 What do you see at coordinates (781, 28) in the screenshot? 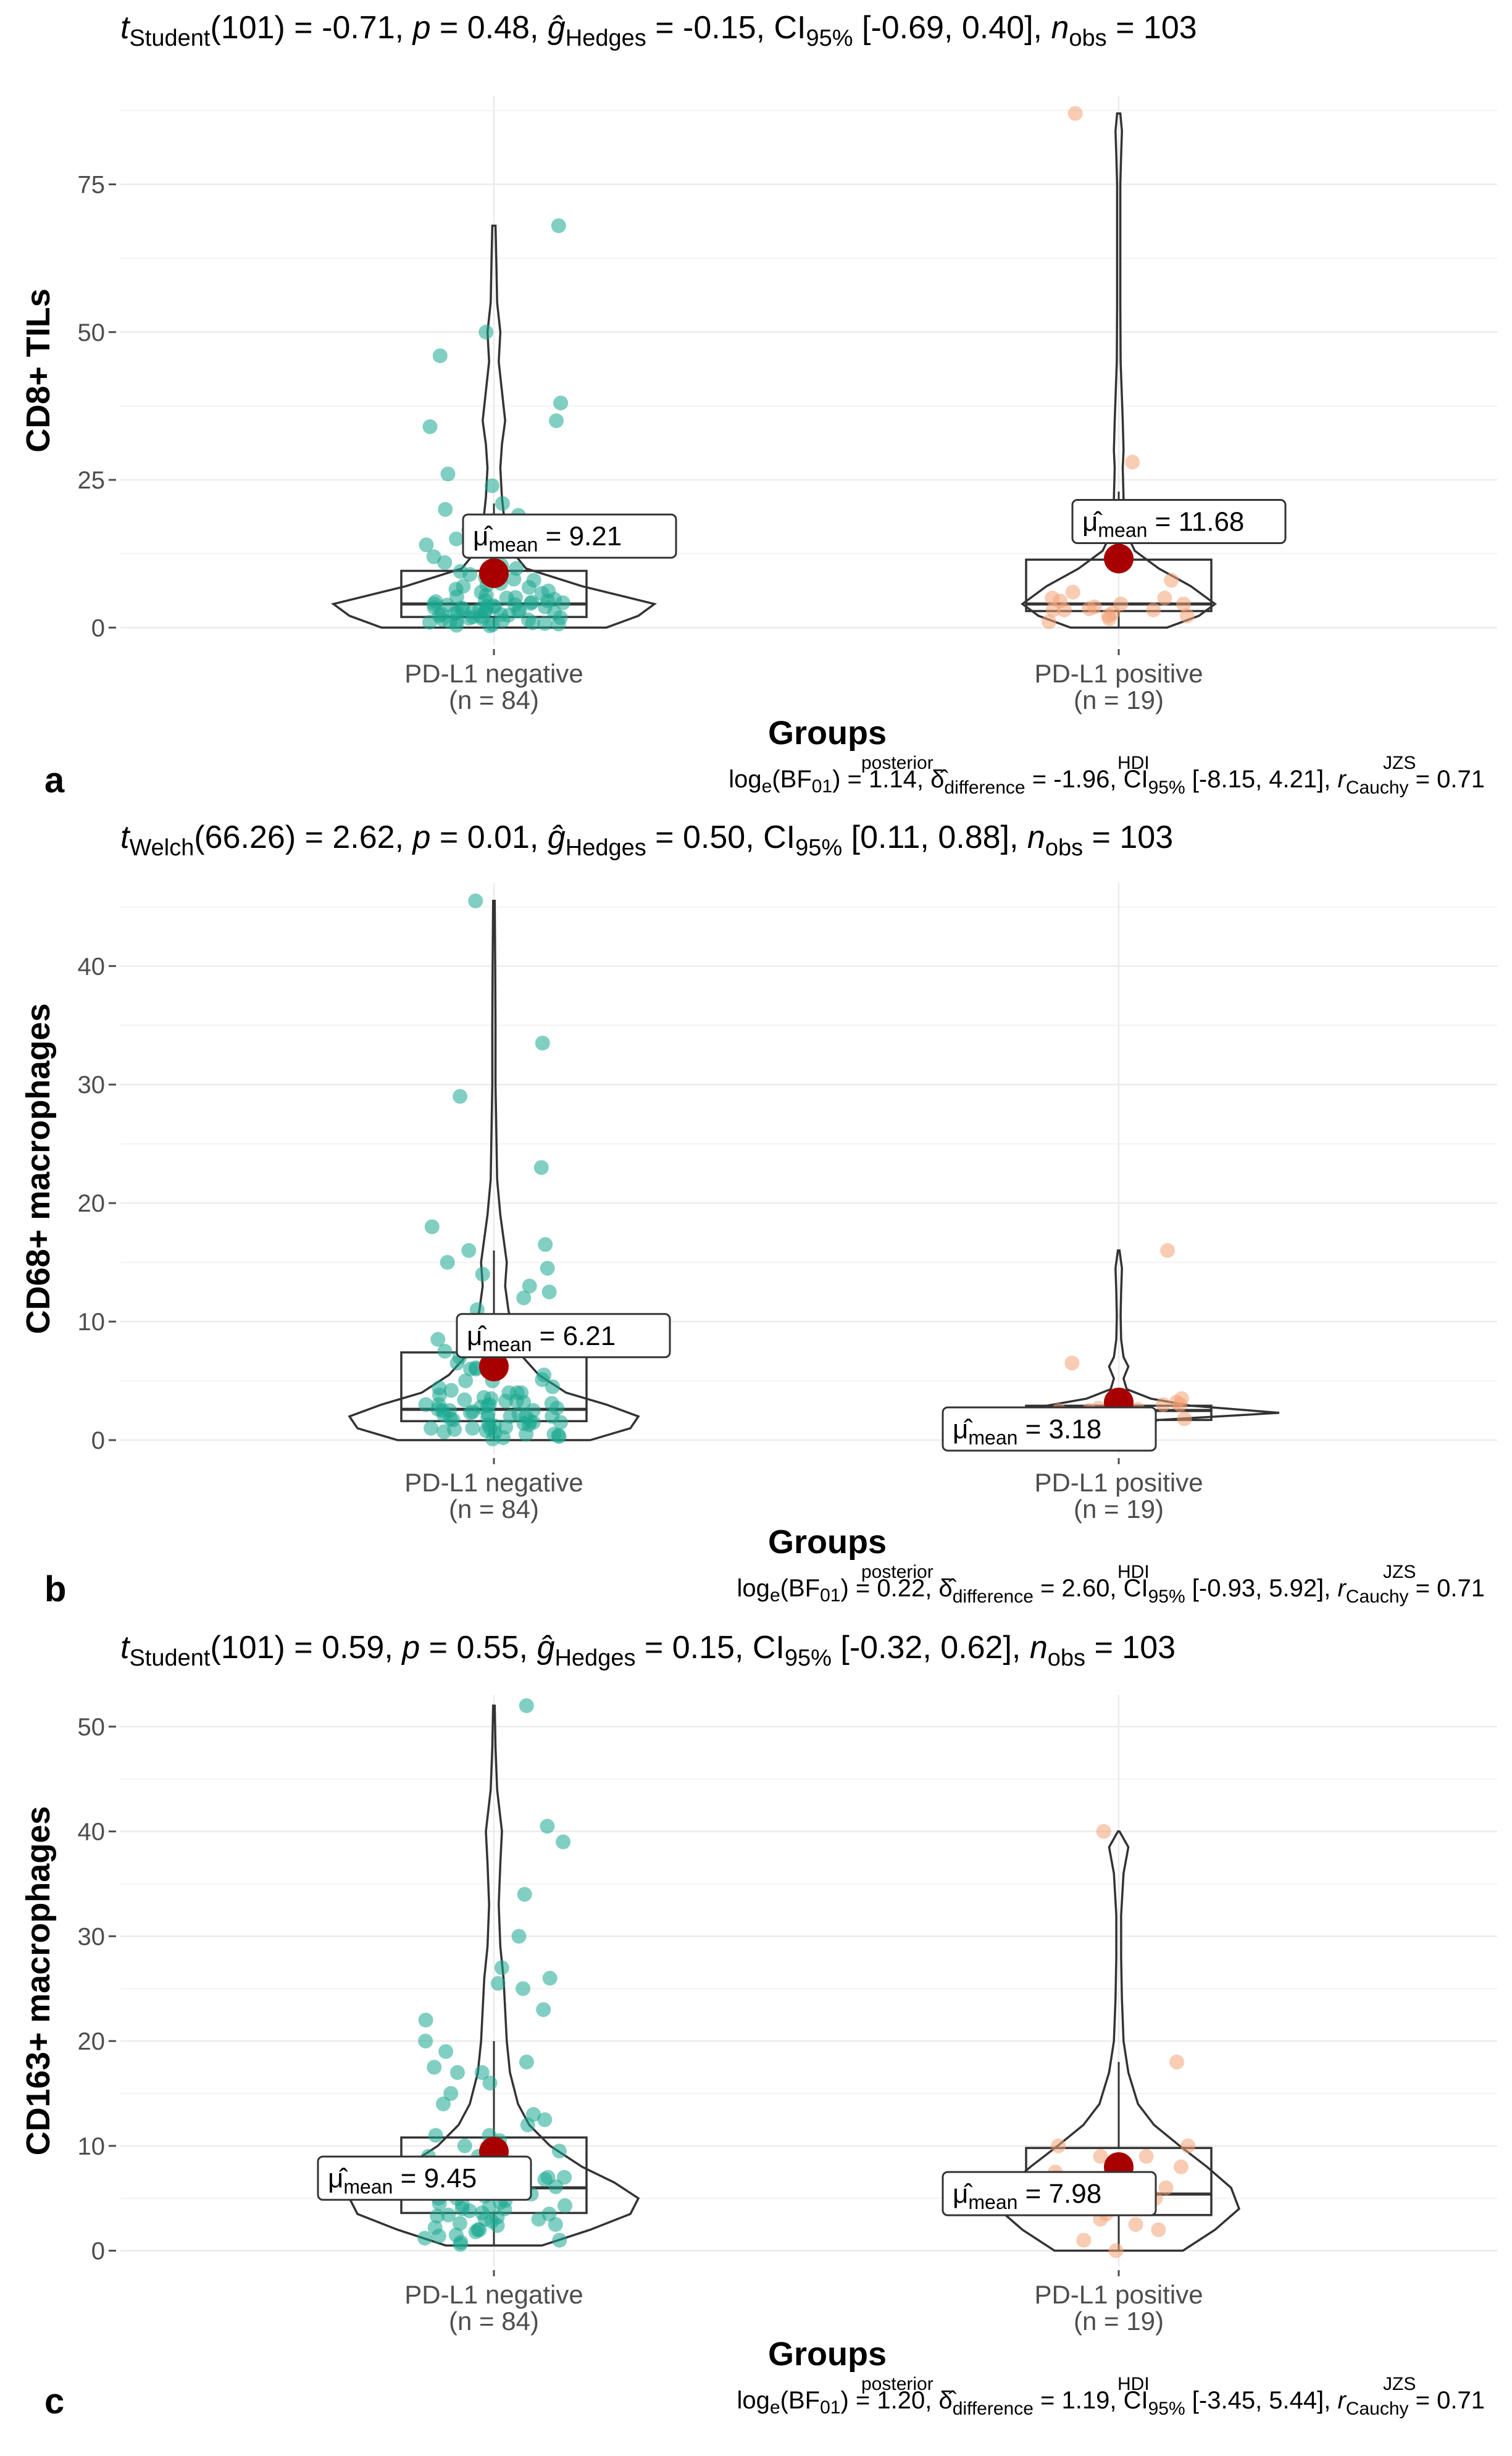
I see `subtitle-ci: , CI` at bounding box center [781, 28].